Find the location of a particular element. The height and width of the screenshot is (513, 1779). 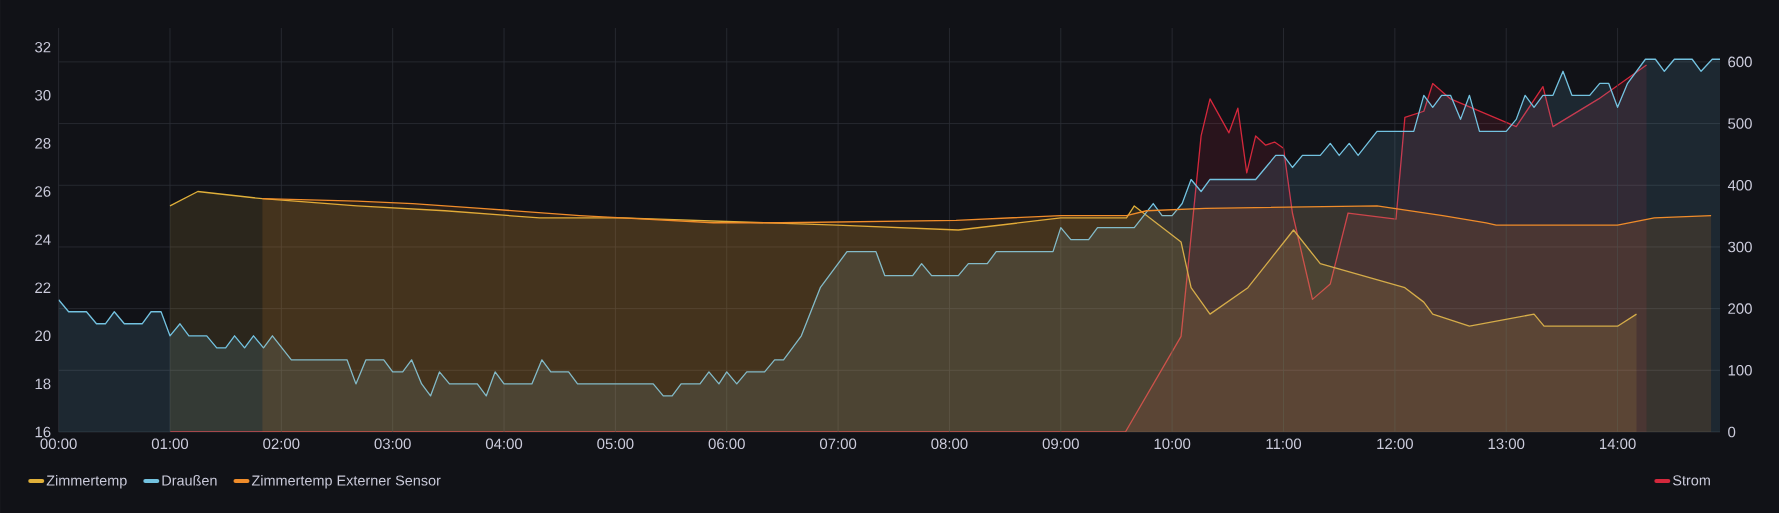

y-tick-label: 18 is located at coordinates (43, 384).